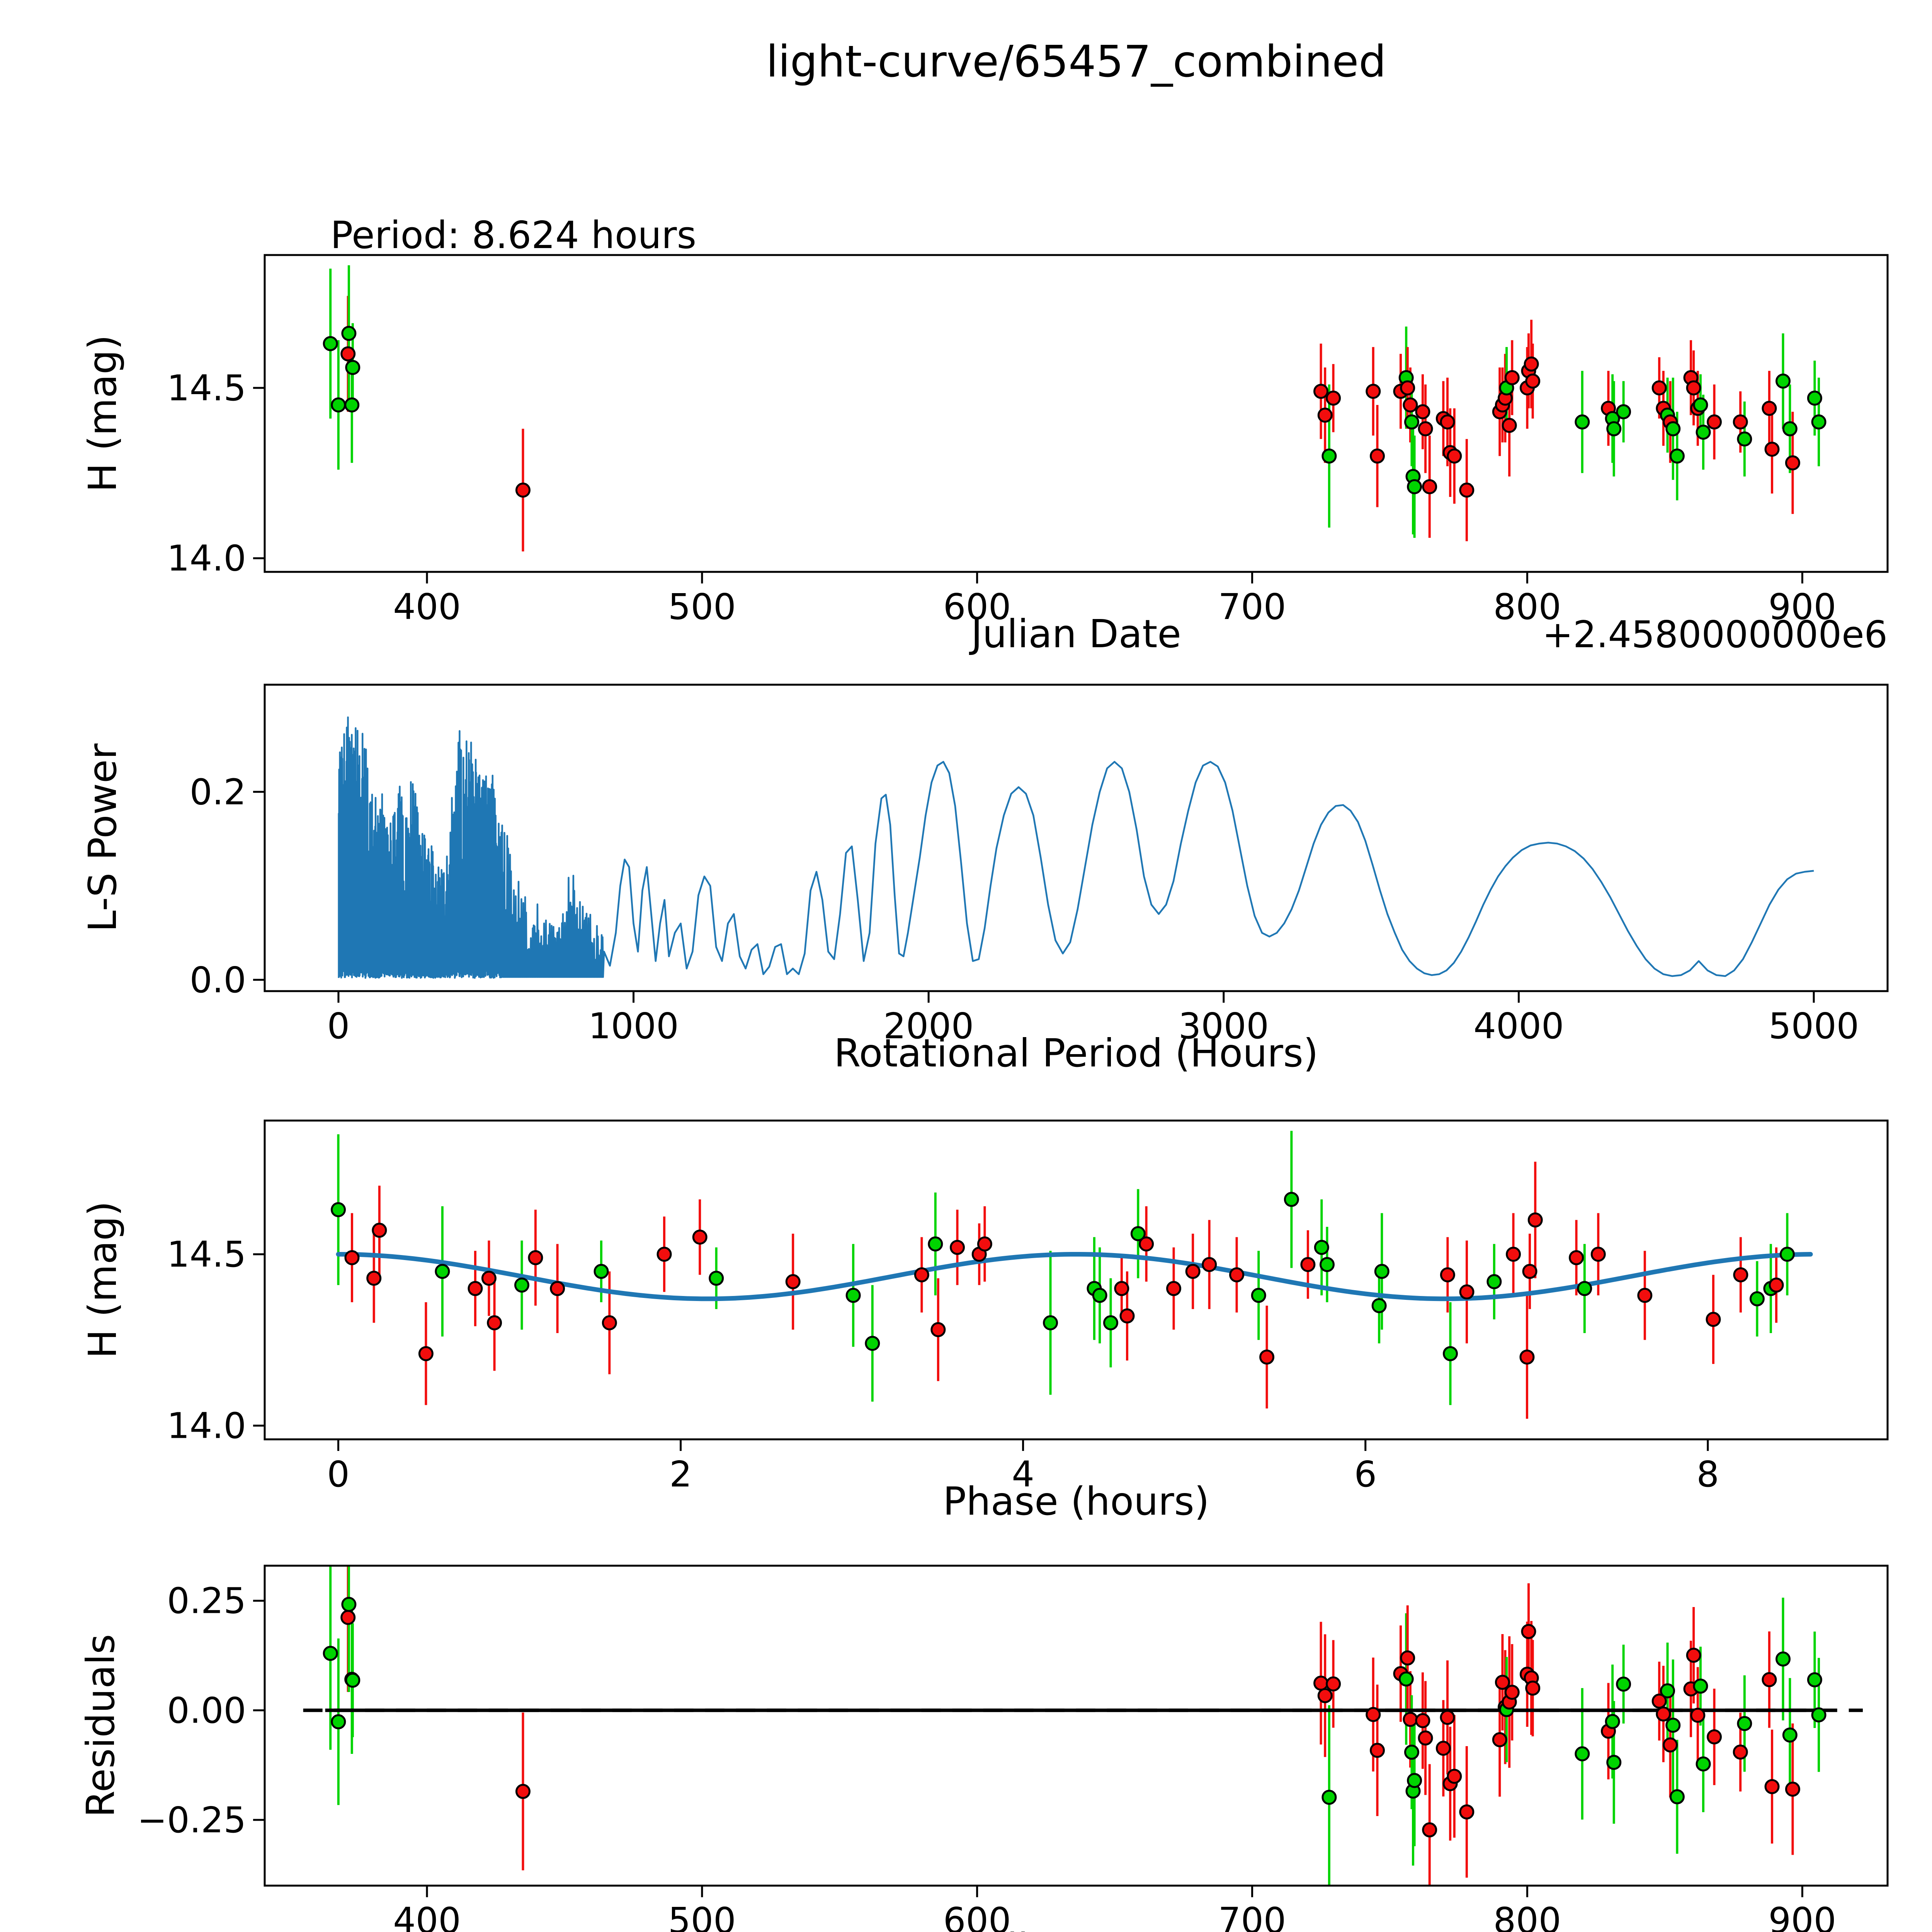 This screenshot has width=1932, height=1932. I want to click on figure-title: light-curve/65457_combined, so click(1076, 62).